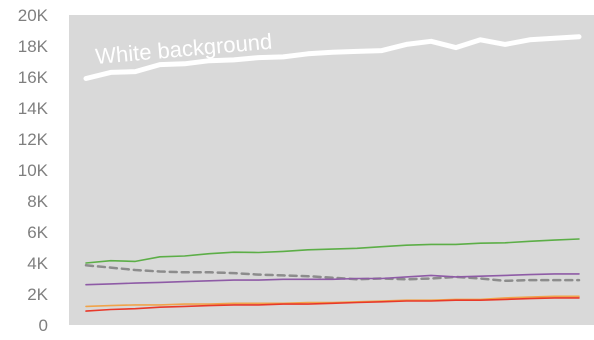 The image size is (594, 340). Describe the element at coordinates (33, 77) in the screenshot. I see `y-tick-label: 16K` at that location.